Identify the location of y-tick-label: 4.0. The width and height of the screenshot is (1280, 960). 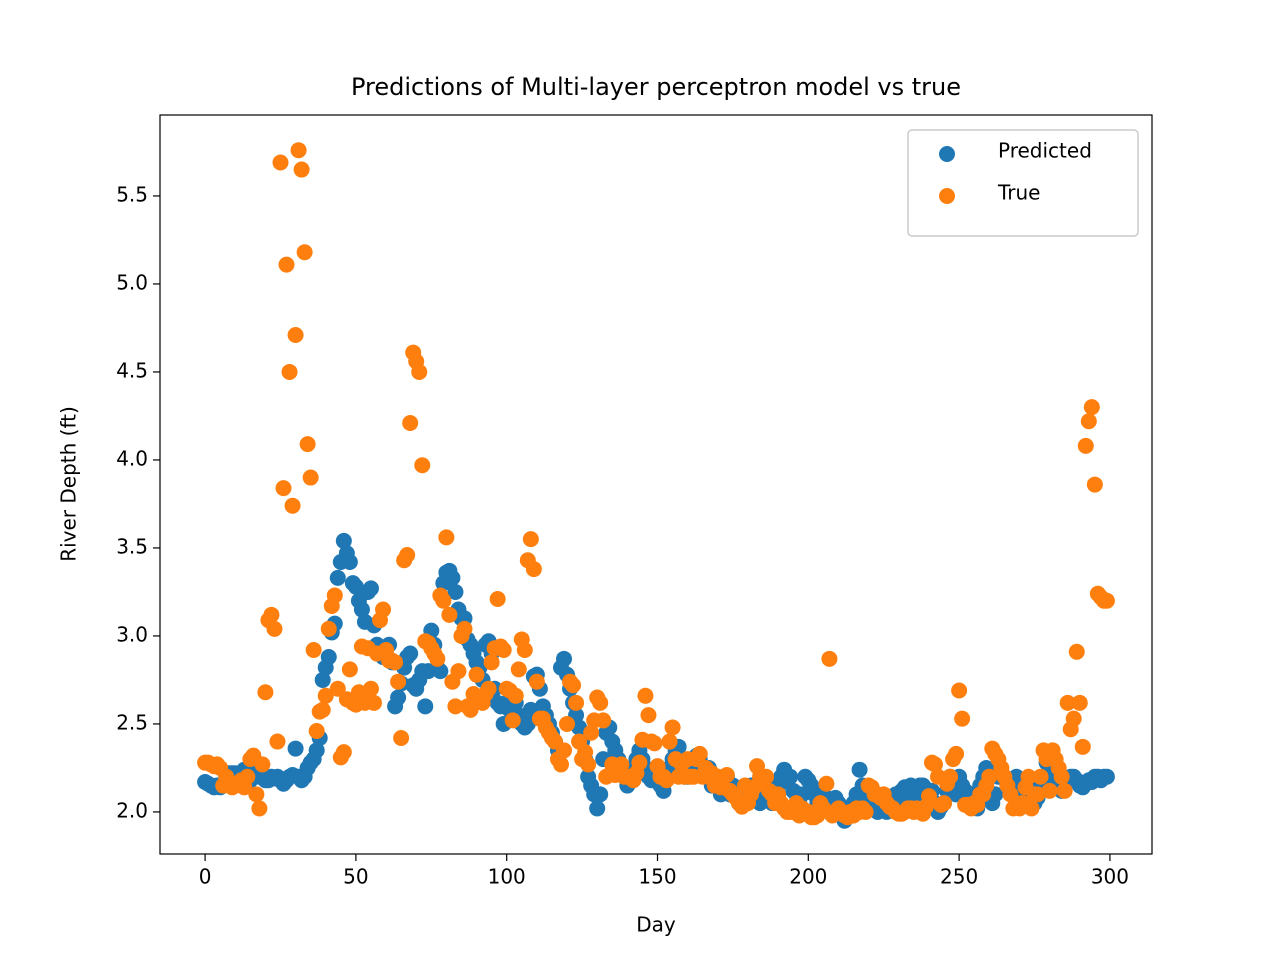
(132, 458).